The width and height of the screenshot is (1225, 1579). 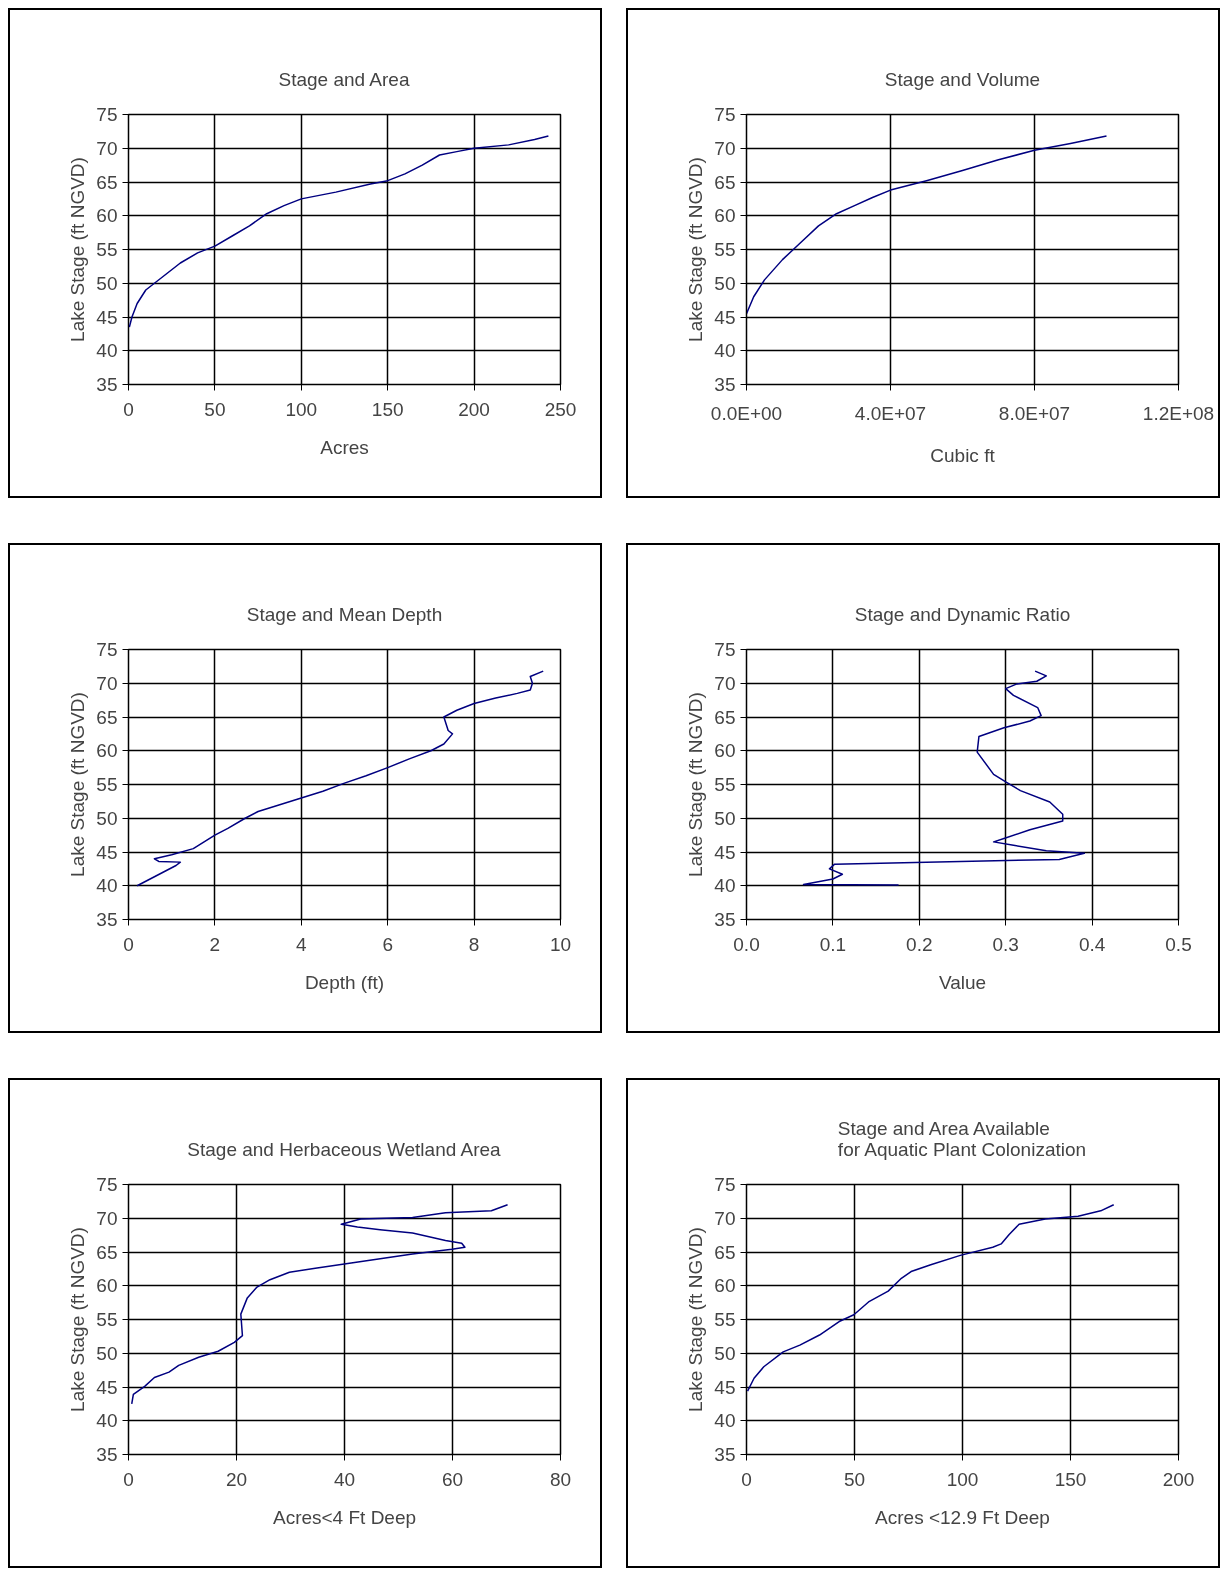 What do you see at coordinates (344, 1149) in the screenshot?
I see `chart-title: Stage and Herbaceous Wetland Area` at bounding box center [344, 1149].